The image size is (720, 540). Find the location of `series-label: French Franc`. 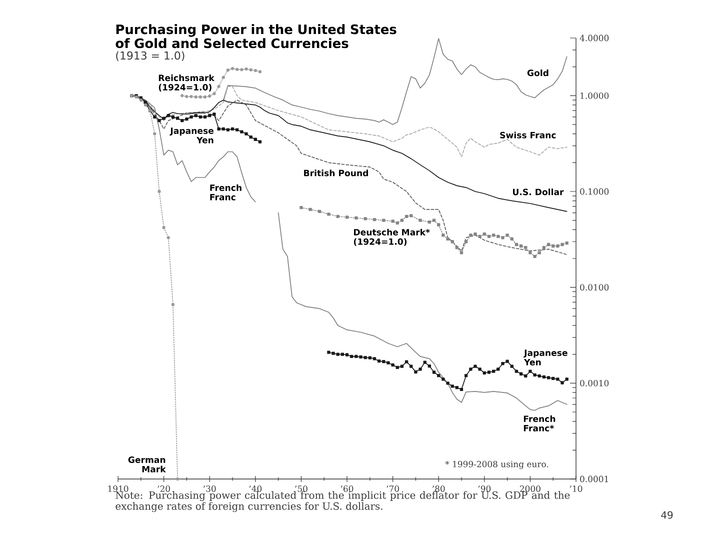

series-label: French Franc is located at coordinates (226, 192).